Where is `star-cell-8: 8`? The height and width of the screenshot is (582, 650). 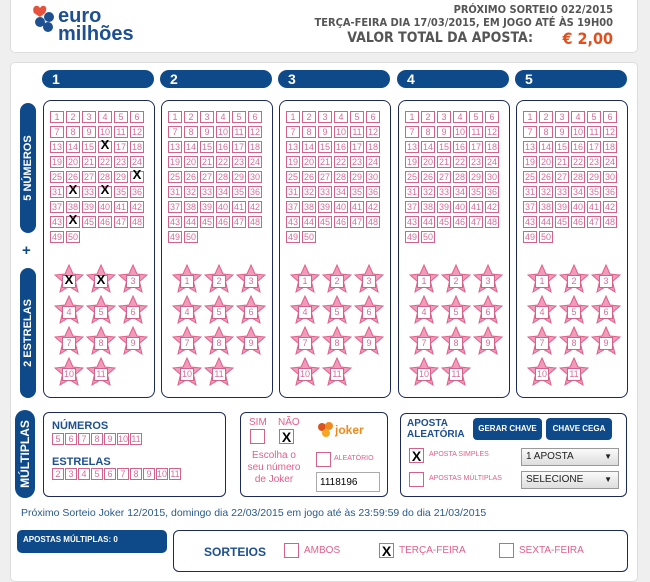
star-cell-8: 8 is located at coordinates (101, 341).